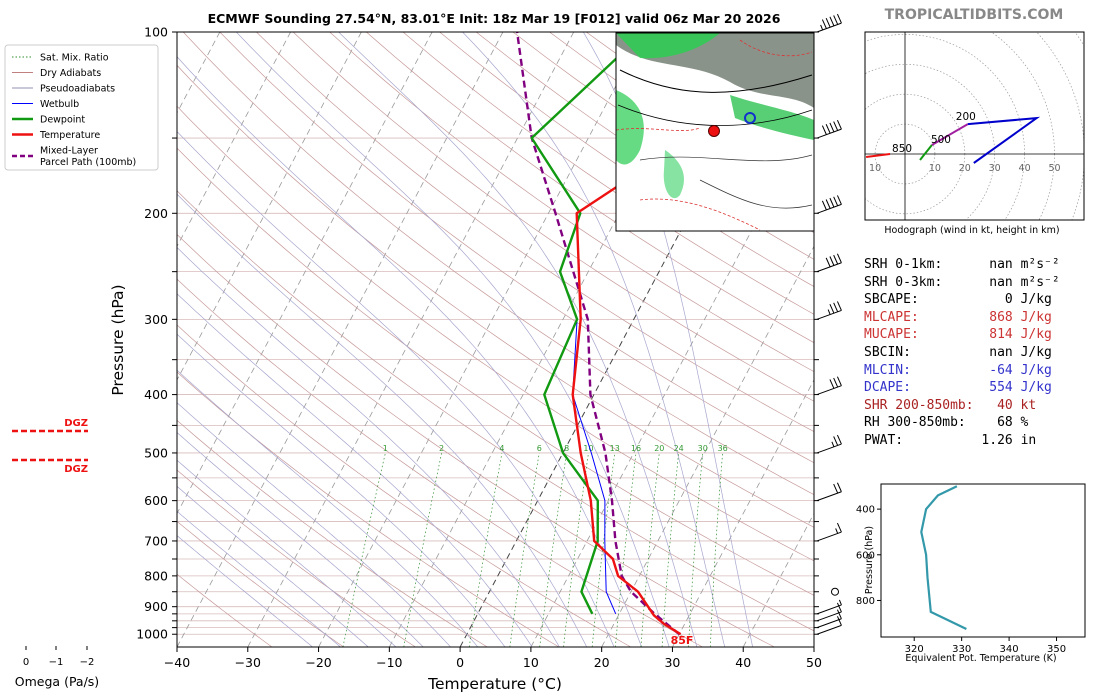 The width and height of the screenshot is (1100, 700). What do you see at coordinates (55, 553) in the screenshot?
I see `omega-panel: DGZ DGZ 0 −1 −2 Omega (Pa/s)` at bounding box center [55, 553].